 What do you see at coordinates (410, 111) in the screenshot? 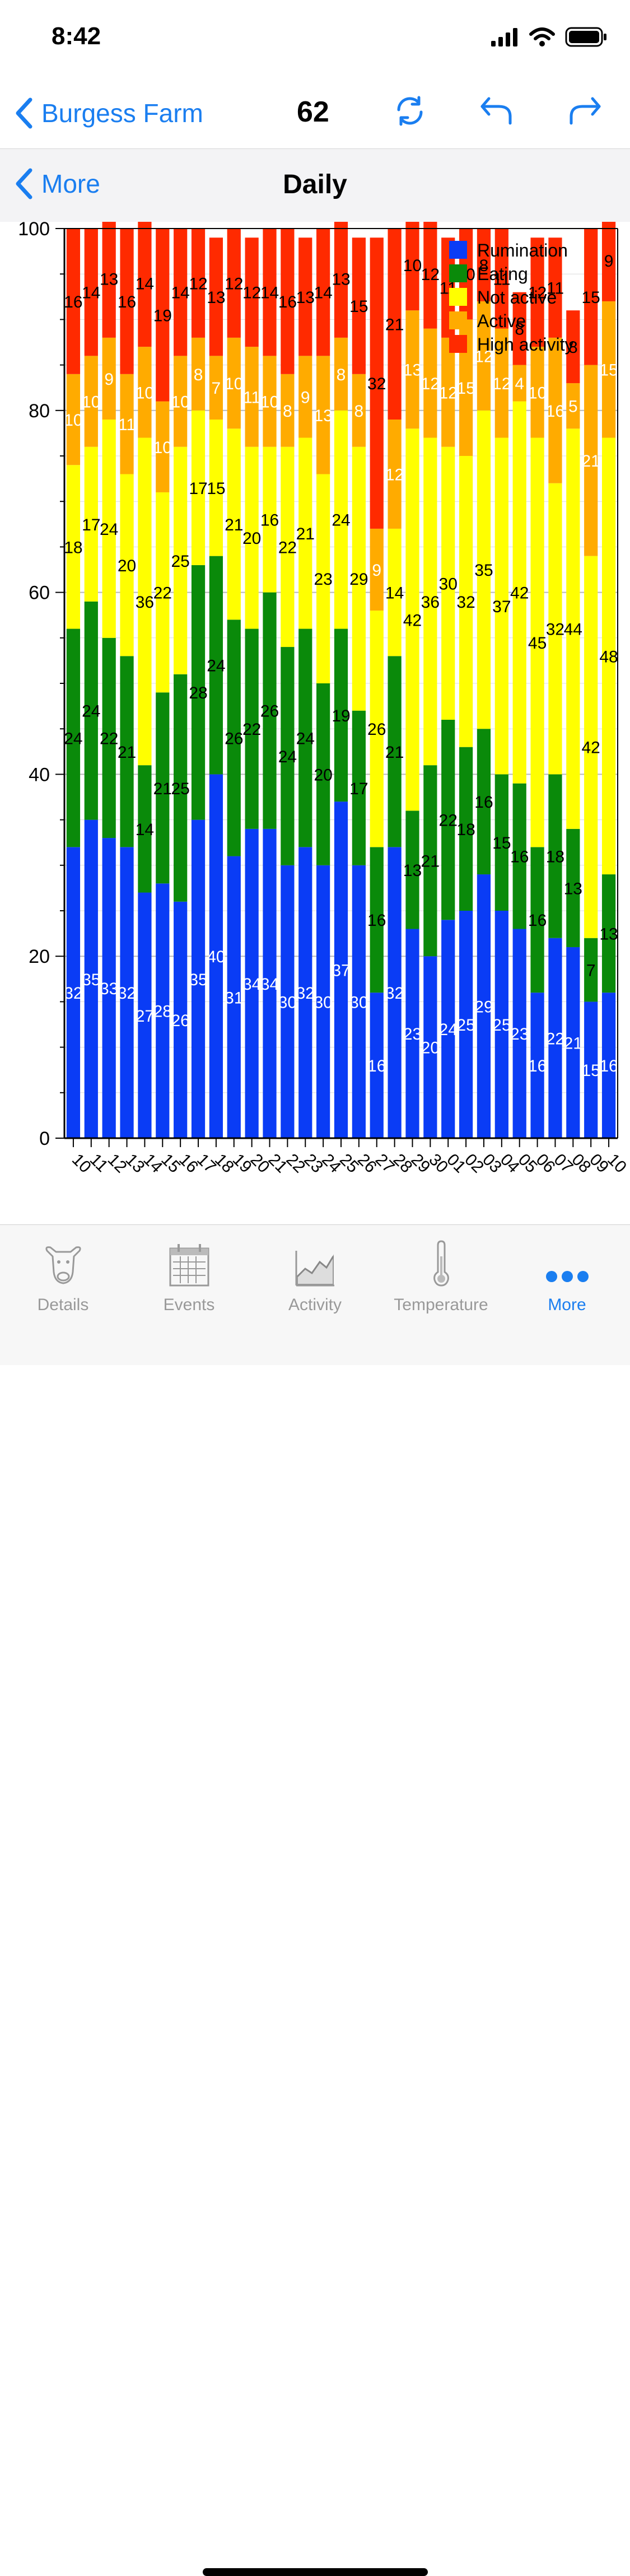
I see `refresh-icon` at bounding box center [410, 111].